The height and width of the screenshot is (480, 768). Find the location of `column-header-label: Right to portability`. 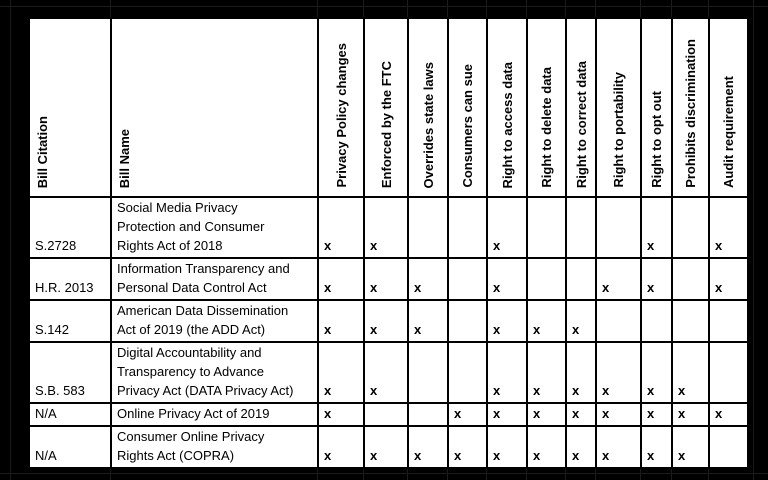

column-header-label: Right to portability is located at coordinates (618, 130).